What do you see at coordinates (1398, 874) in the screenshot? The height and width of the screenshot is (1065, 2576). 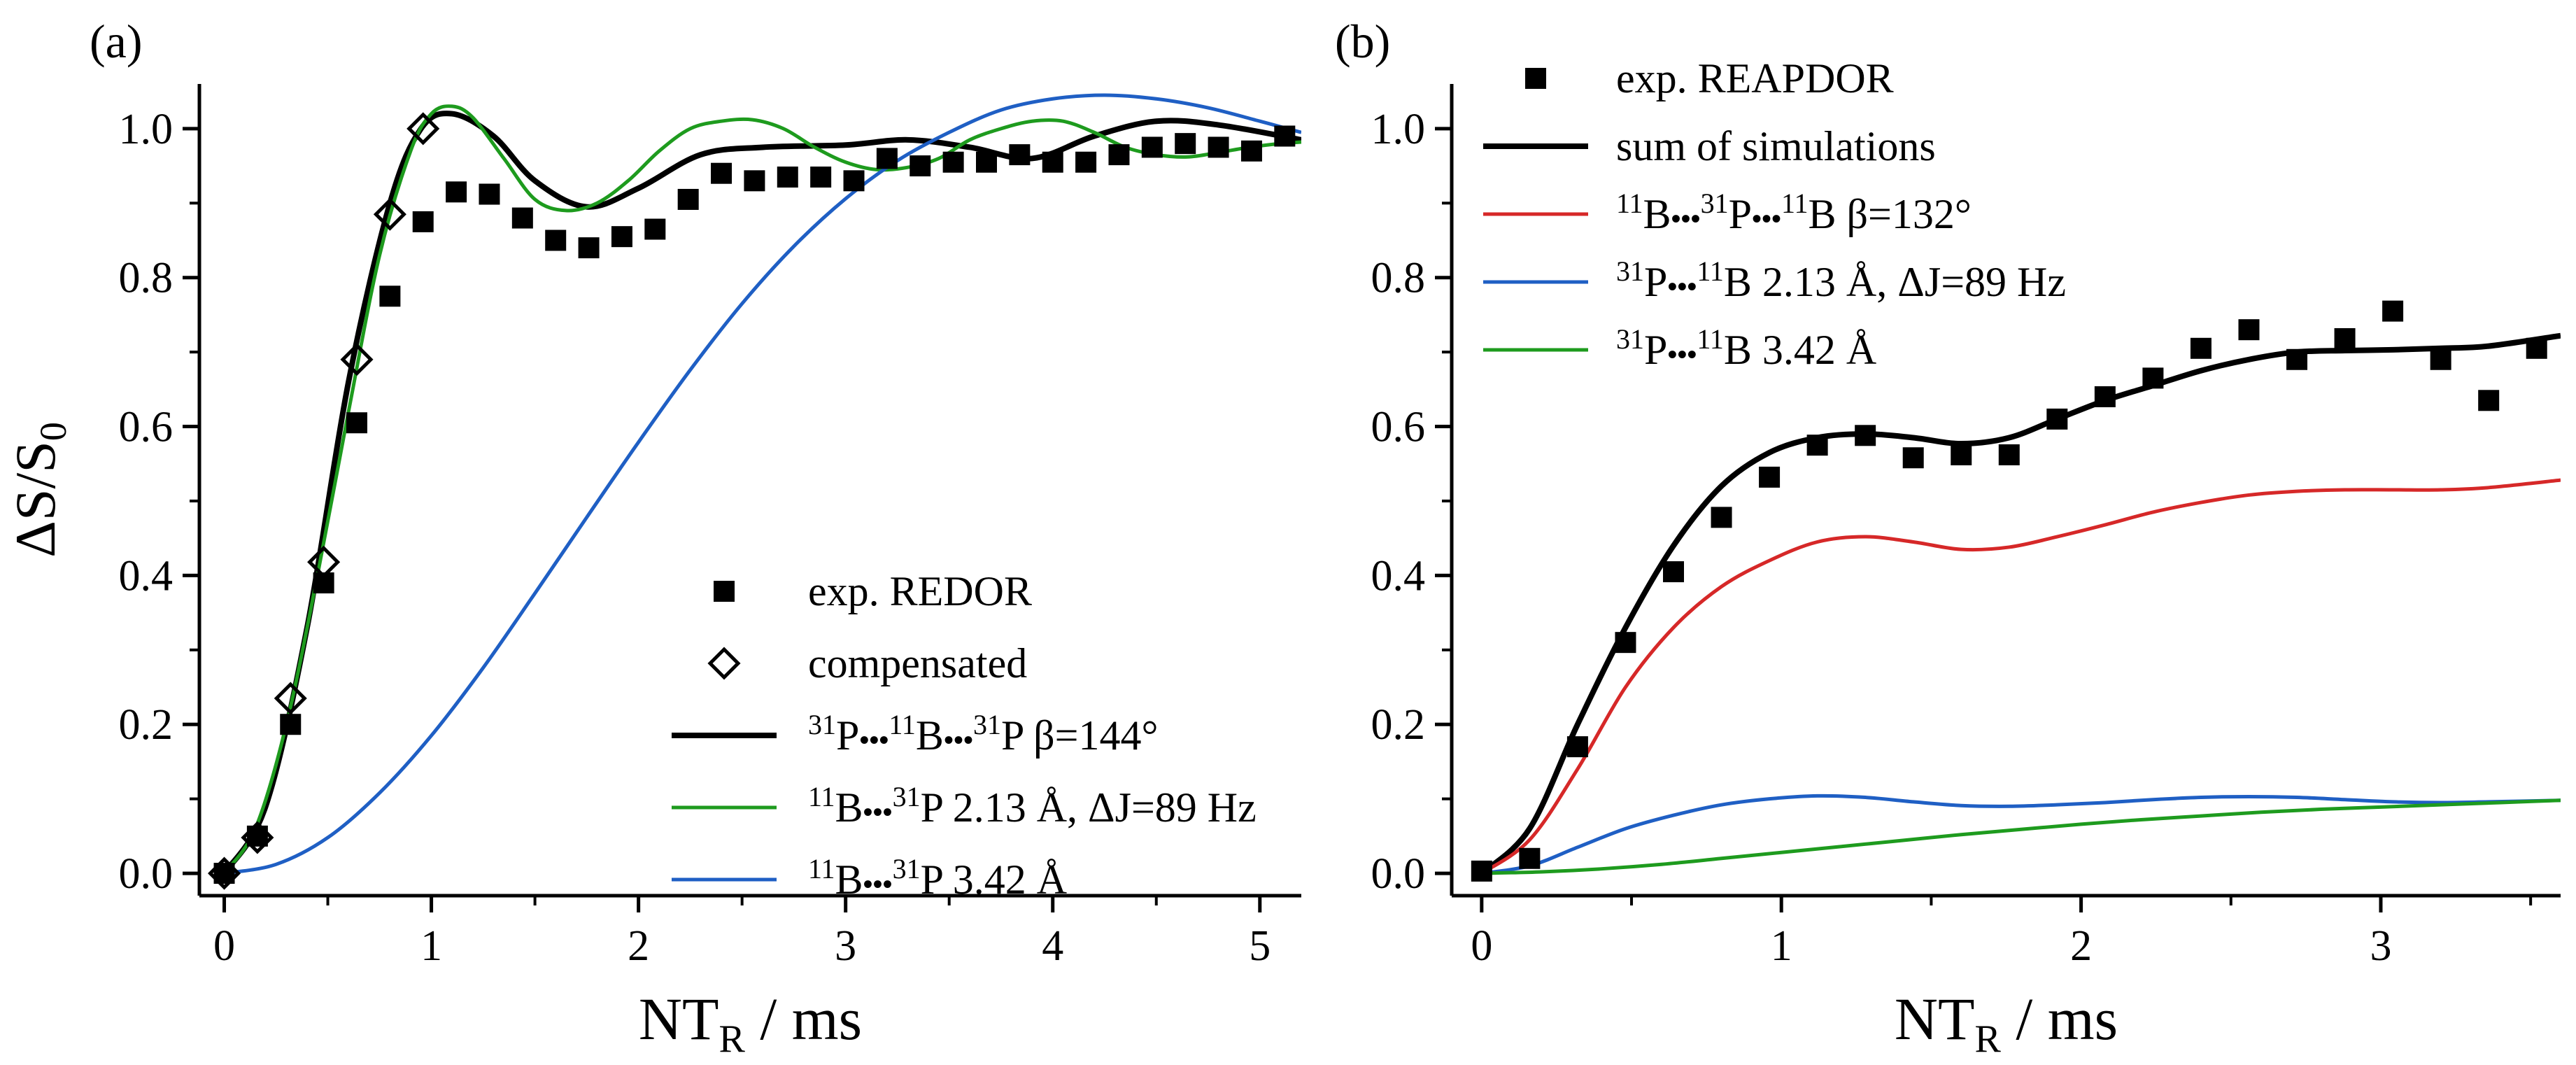 I see `y-tick-label: 0.0` at bounding box center [1398, 874].